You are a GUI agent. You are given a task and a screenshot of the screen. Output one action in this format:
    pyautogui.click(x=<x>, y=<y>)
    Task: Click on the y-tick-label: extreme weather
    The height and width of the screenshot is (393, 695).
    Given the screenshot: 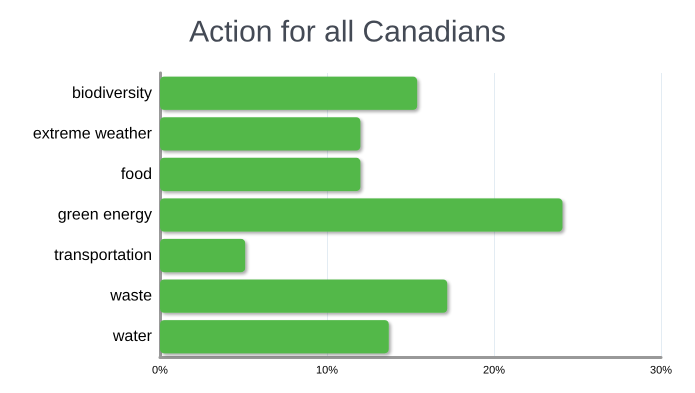 What is the action you would take?
    pyautogui.click(x=92, y=133)
    